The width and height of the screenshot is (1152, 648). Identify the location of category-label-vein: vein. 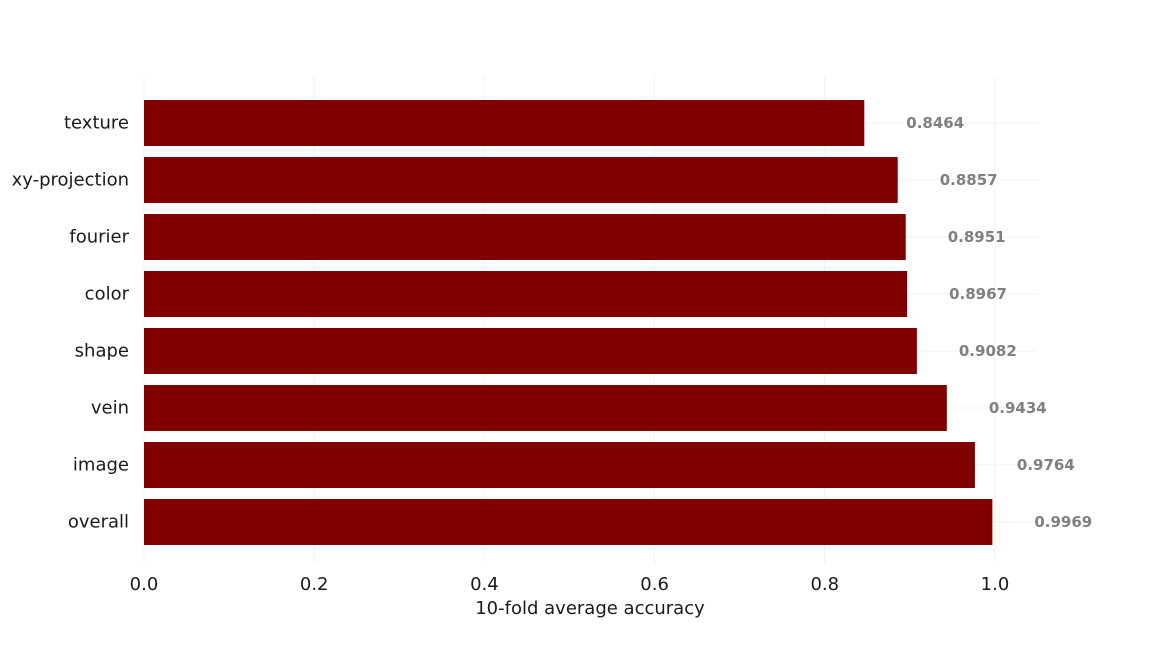
(110, 408).